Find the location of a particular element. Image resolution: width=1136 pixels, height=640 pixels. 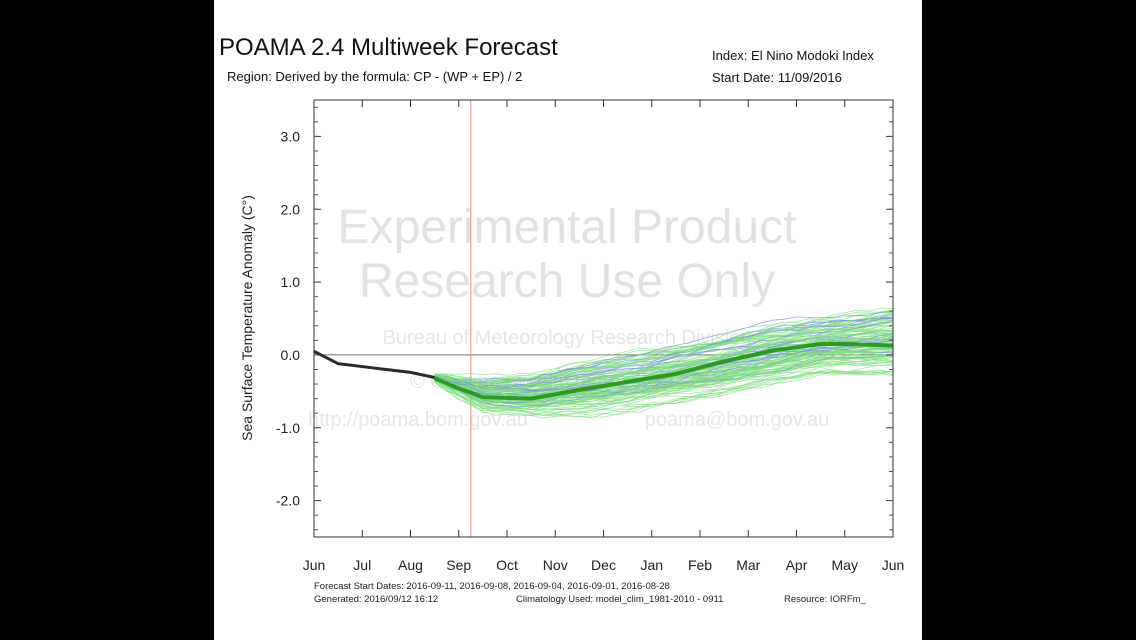

x-tick-label: Sep is located at coordinates (458, 565).